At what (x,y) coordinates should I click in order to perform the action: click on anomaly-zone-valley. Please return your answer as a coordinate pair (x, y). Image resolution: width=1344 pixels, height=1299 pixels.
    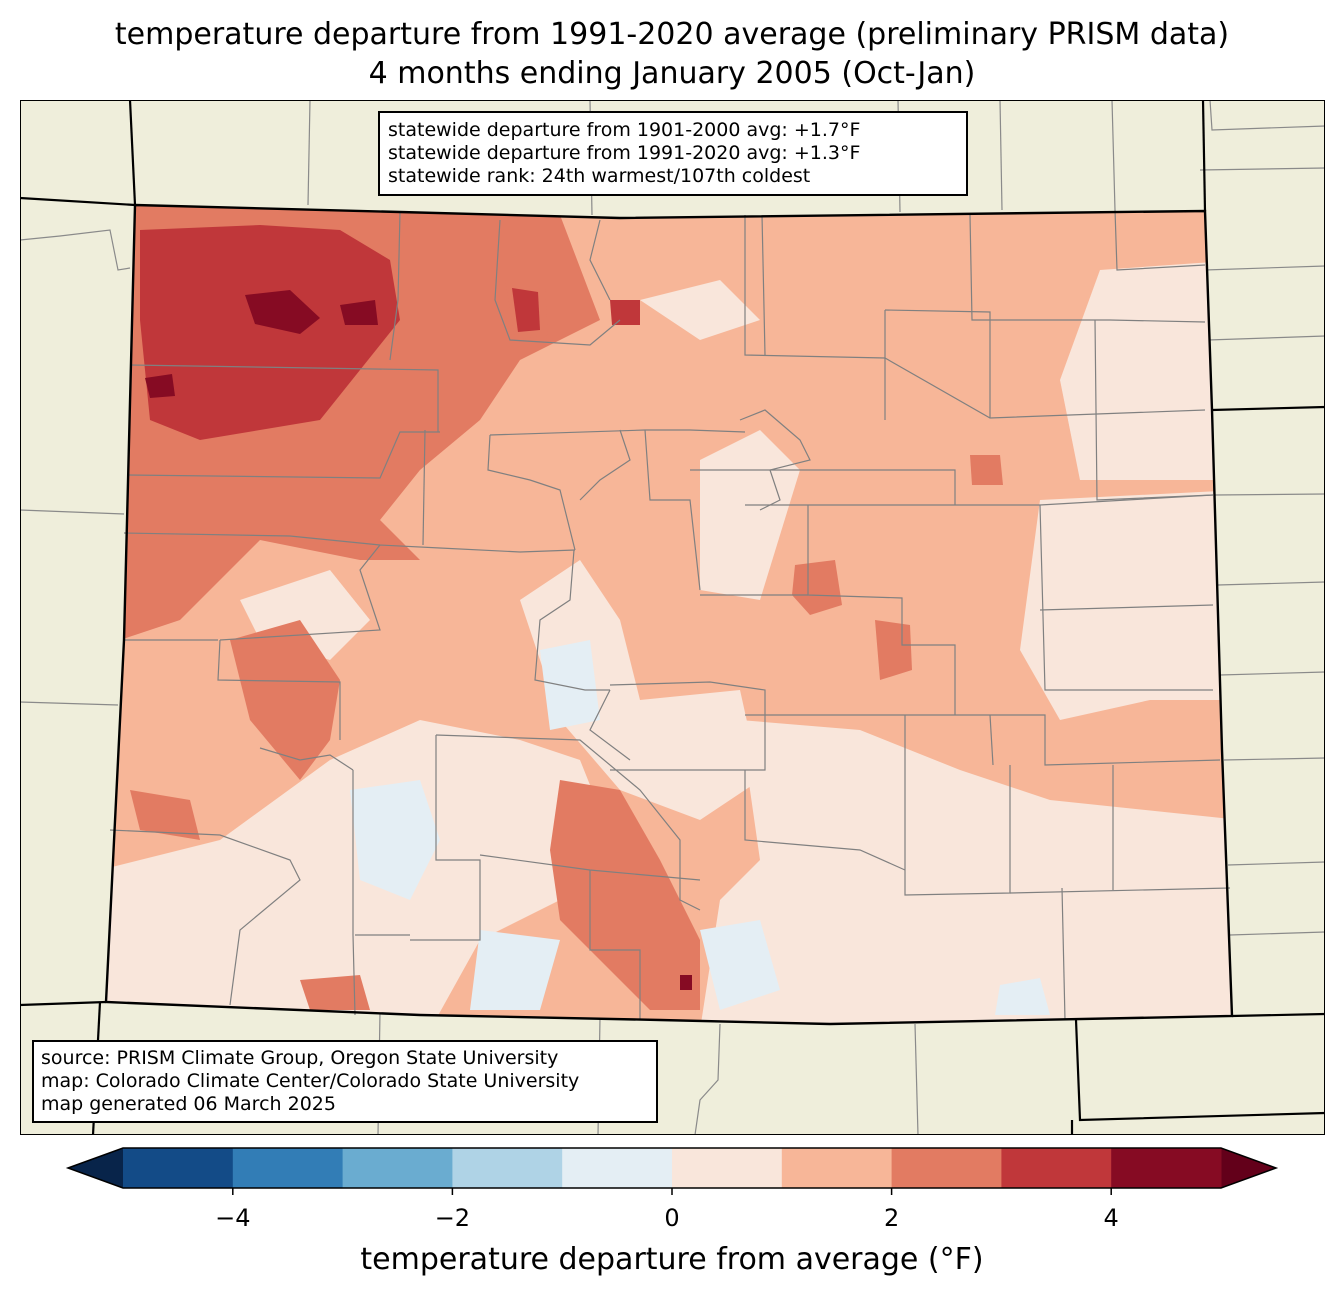
    Looking at the image, I should click on (640, 690).